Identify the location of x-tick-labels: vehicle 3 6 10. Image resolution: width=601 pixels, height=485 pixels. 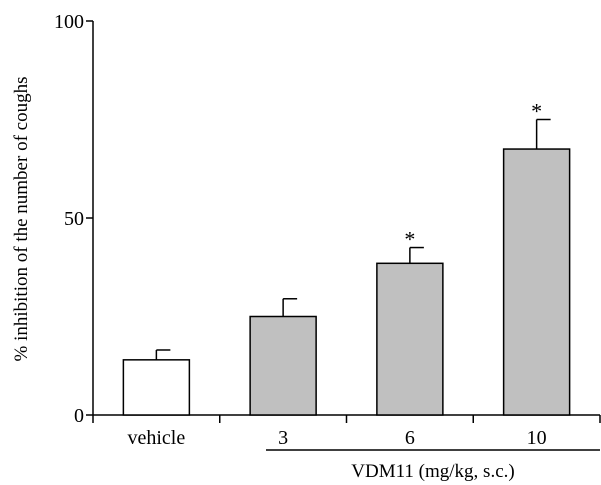
(337, 438).